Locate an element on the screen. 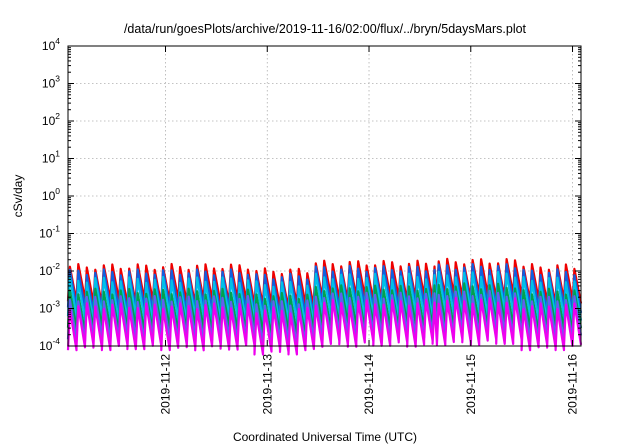 Image resolution: width=640 pixels, height=448 pixels. x-tick-label: 2019-11-16 is located at coordinates (573, 384).